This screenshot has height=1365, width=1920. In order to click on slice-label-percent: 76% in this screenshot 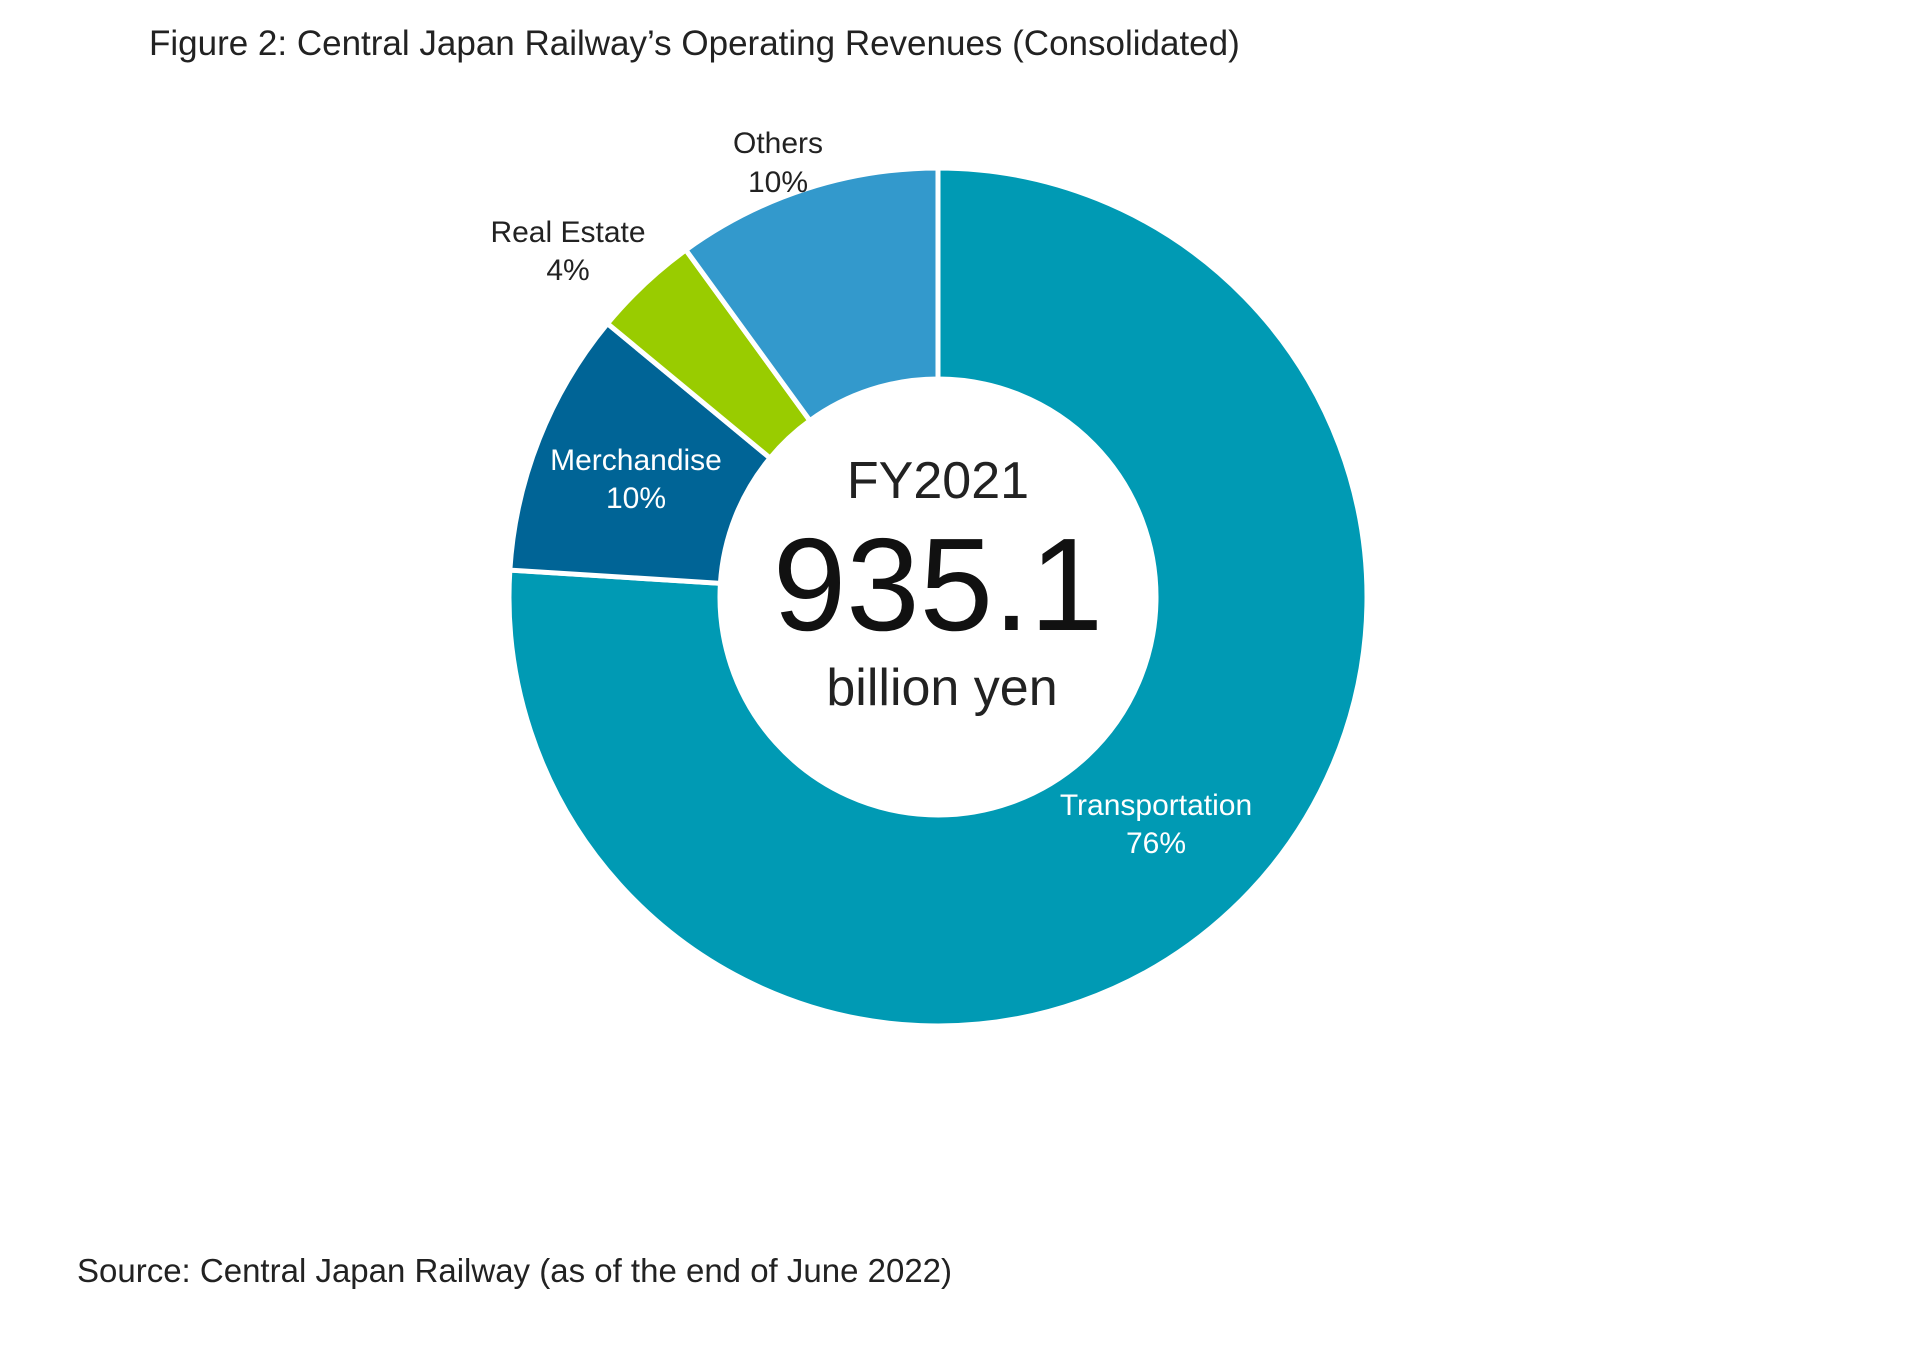, I will do `click(1156, 843)`.